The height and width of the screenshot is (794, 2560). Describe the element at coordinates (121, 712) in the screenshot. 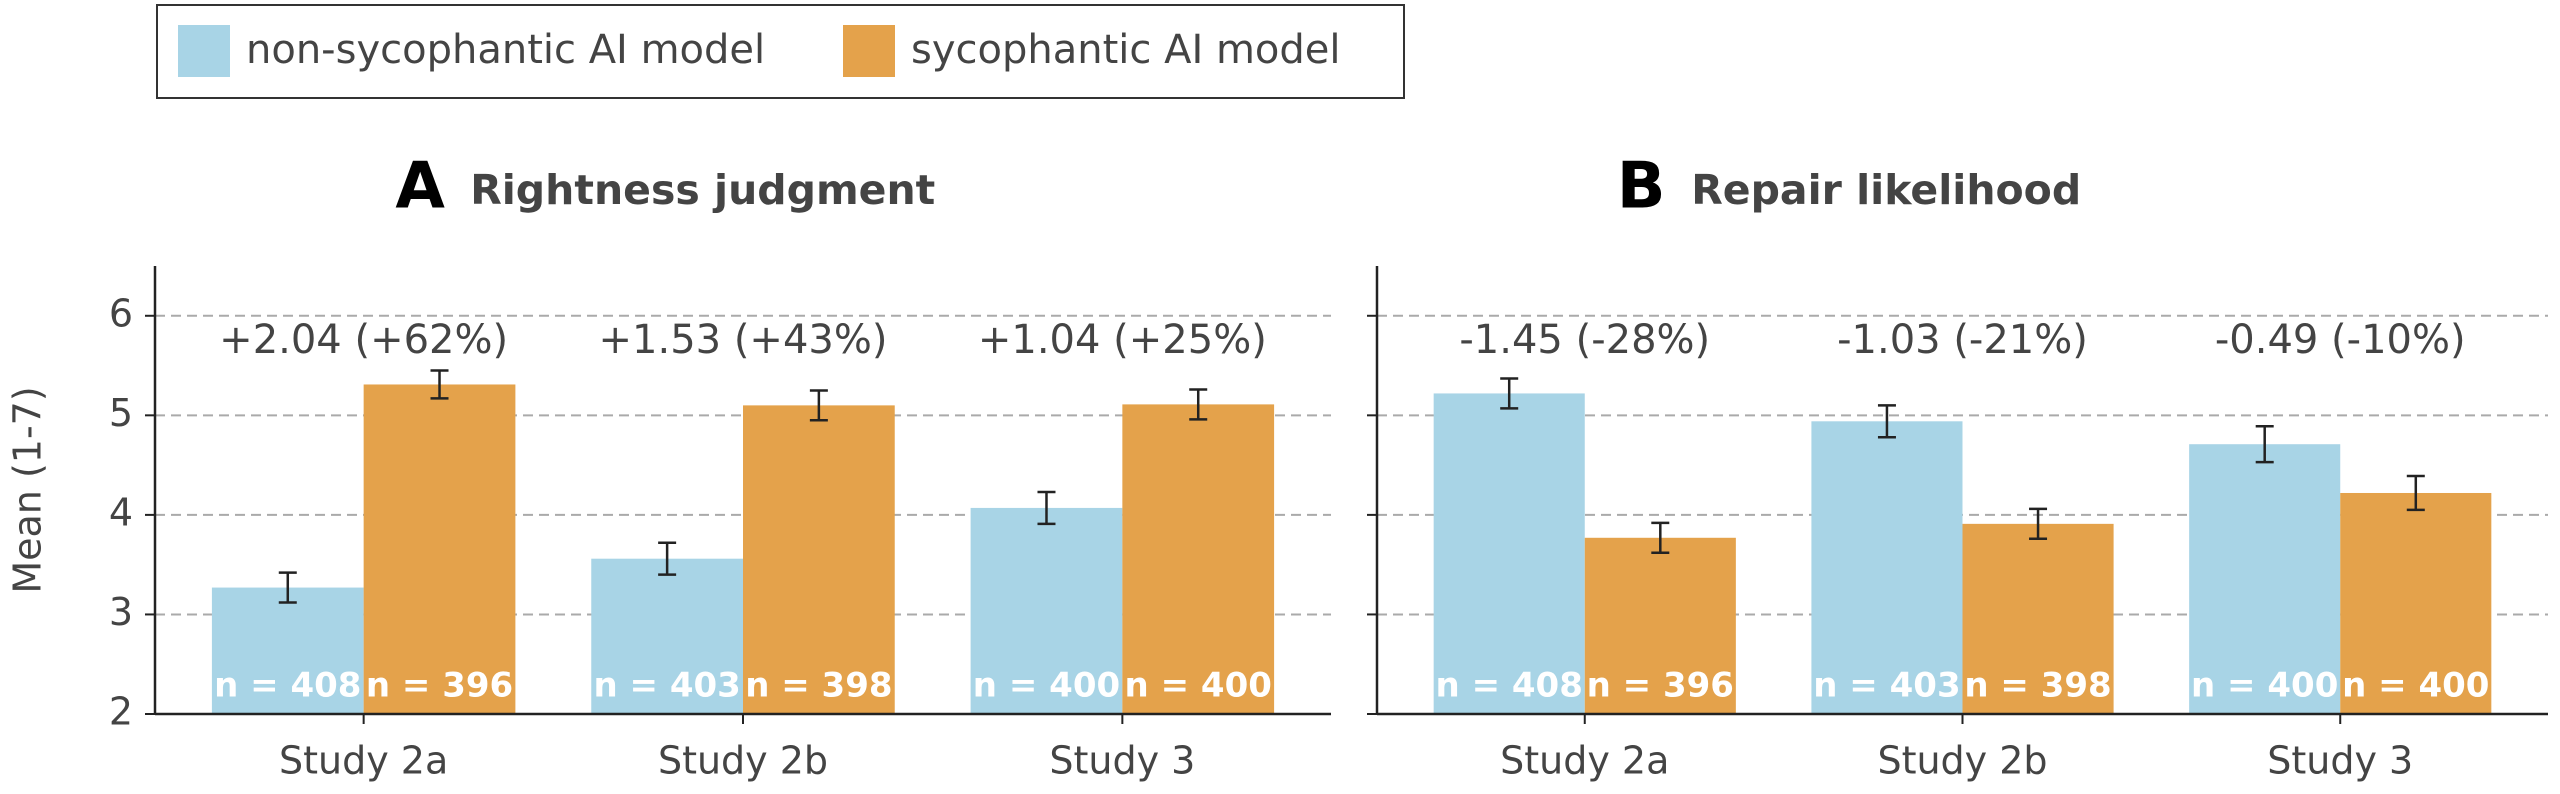

I see `y-tick-label: 2` at that location.